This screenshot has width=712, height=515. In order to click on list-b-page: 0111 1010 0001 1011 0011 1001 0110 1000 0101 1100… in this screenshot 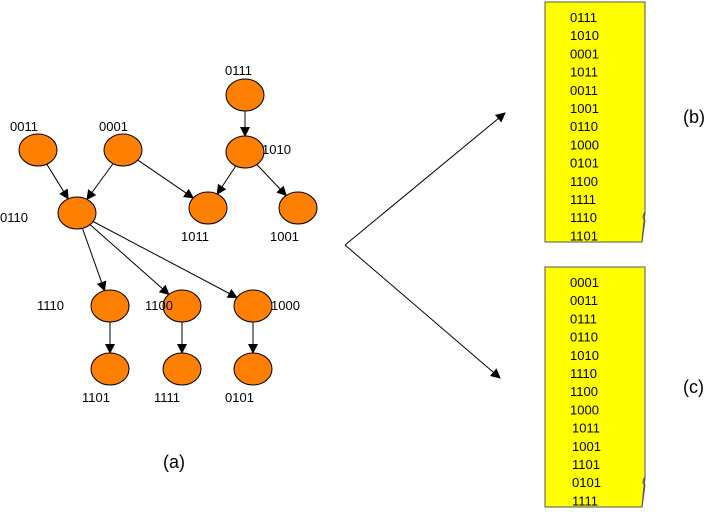, I will do `click(595, 122)`.